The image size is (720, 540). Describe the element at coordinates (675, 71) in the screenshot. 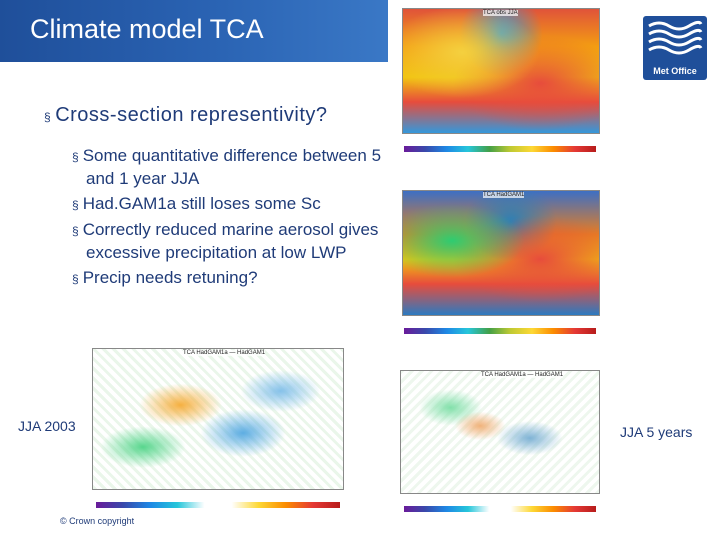

I see `logo-text: Met Office` at that location.